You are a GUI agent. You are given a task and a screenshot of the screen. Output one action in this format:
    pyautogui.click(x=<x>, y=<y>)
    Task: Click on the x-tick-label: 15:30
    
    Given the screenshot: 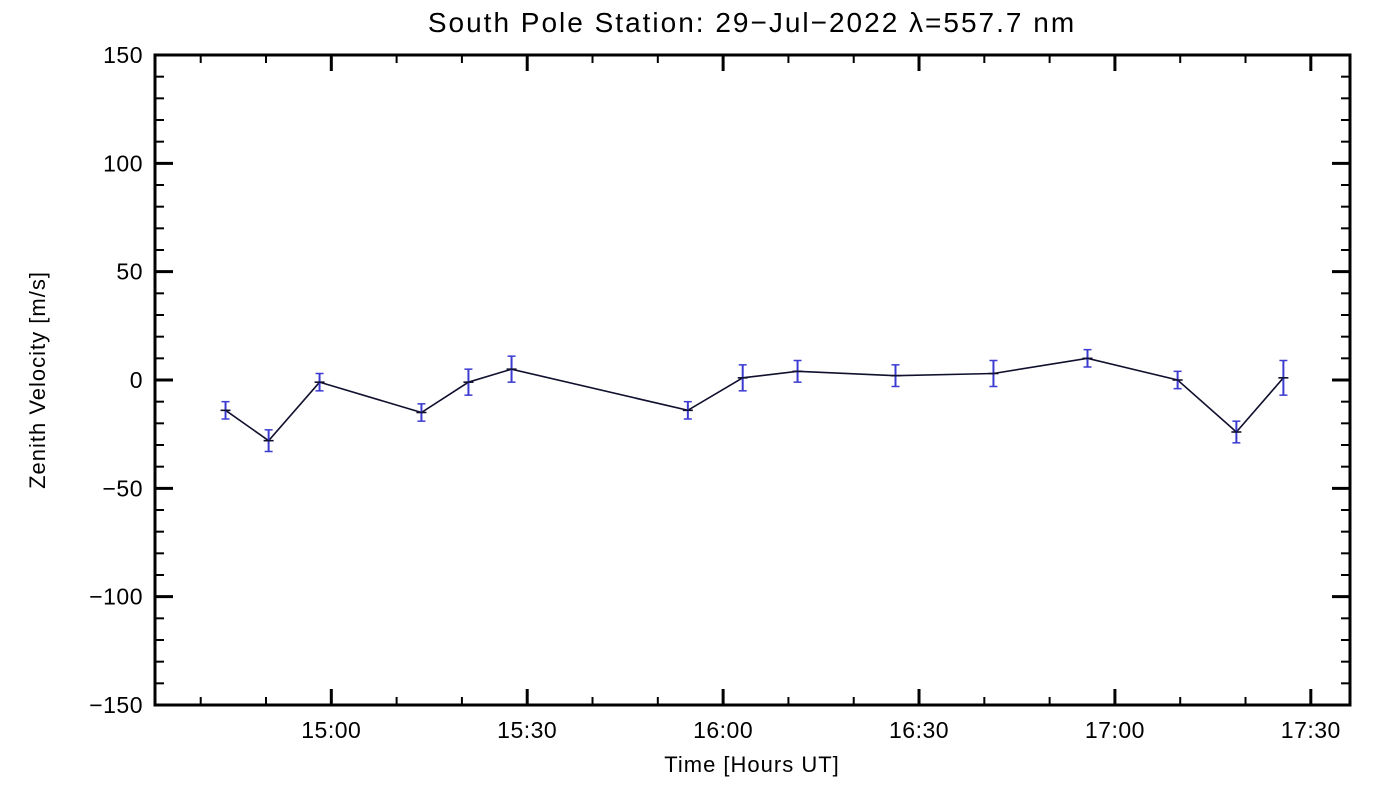 What is the action you would take?
    pyautogui.click(x=527, y=730)
    